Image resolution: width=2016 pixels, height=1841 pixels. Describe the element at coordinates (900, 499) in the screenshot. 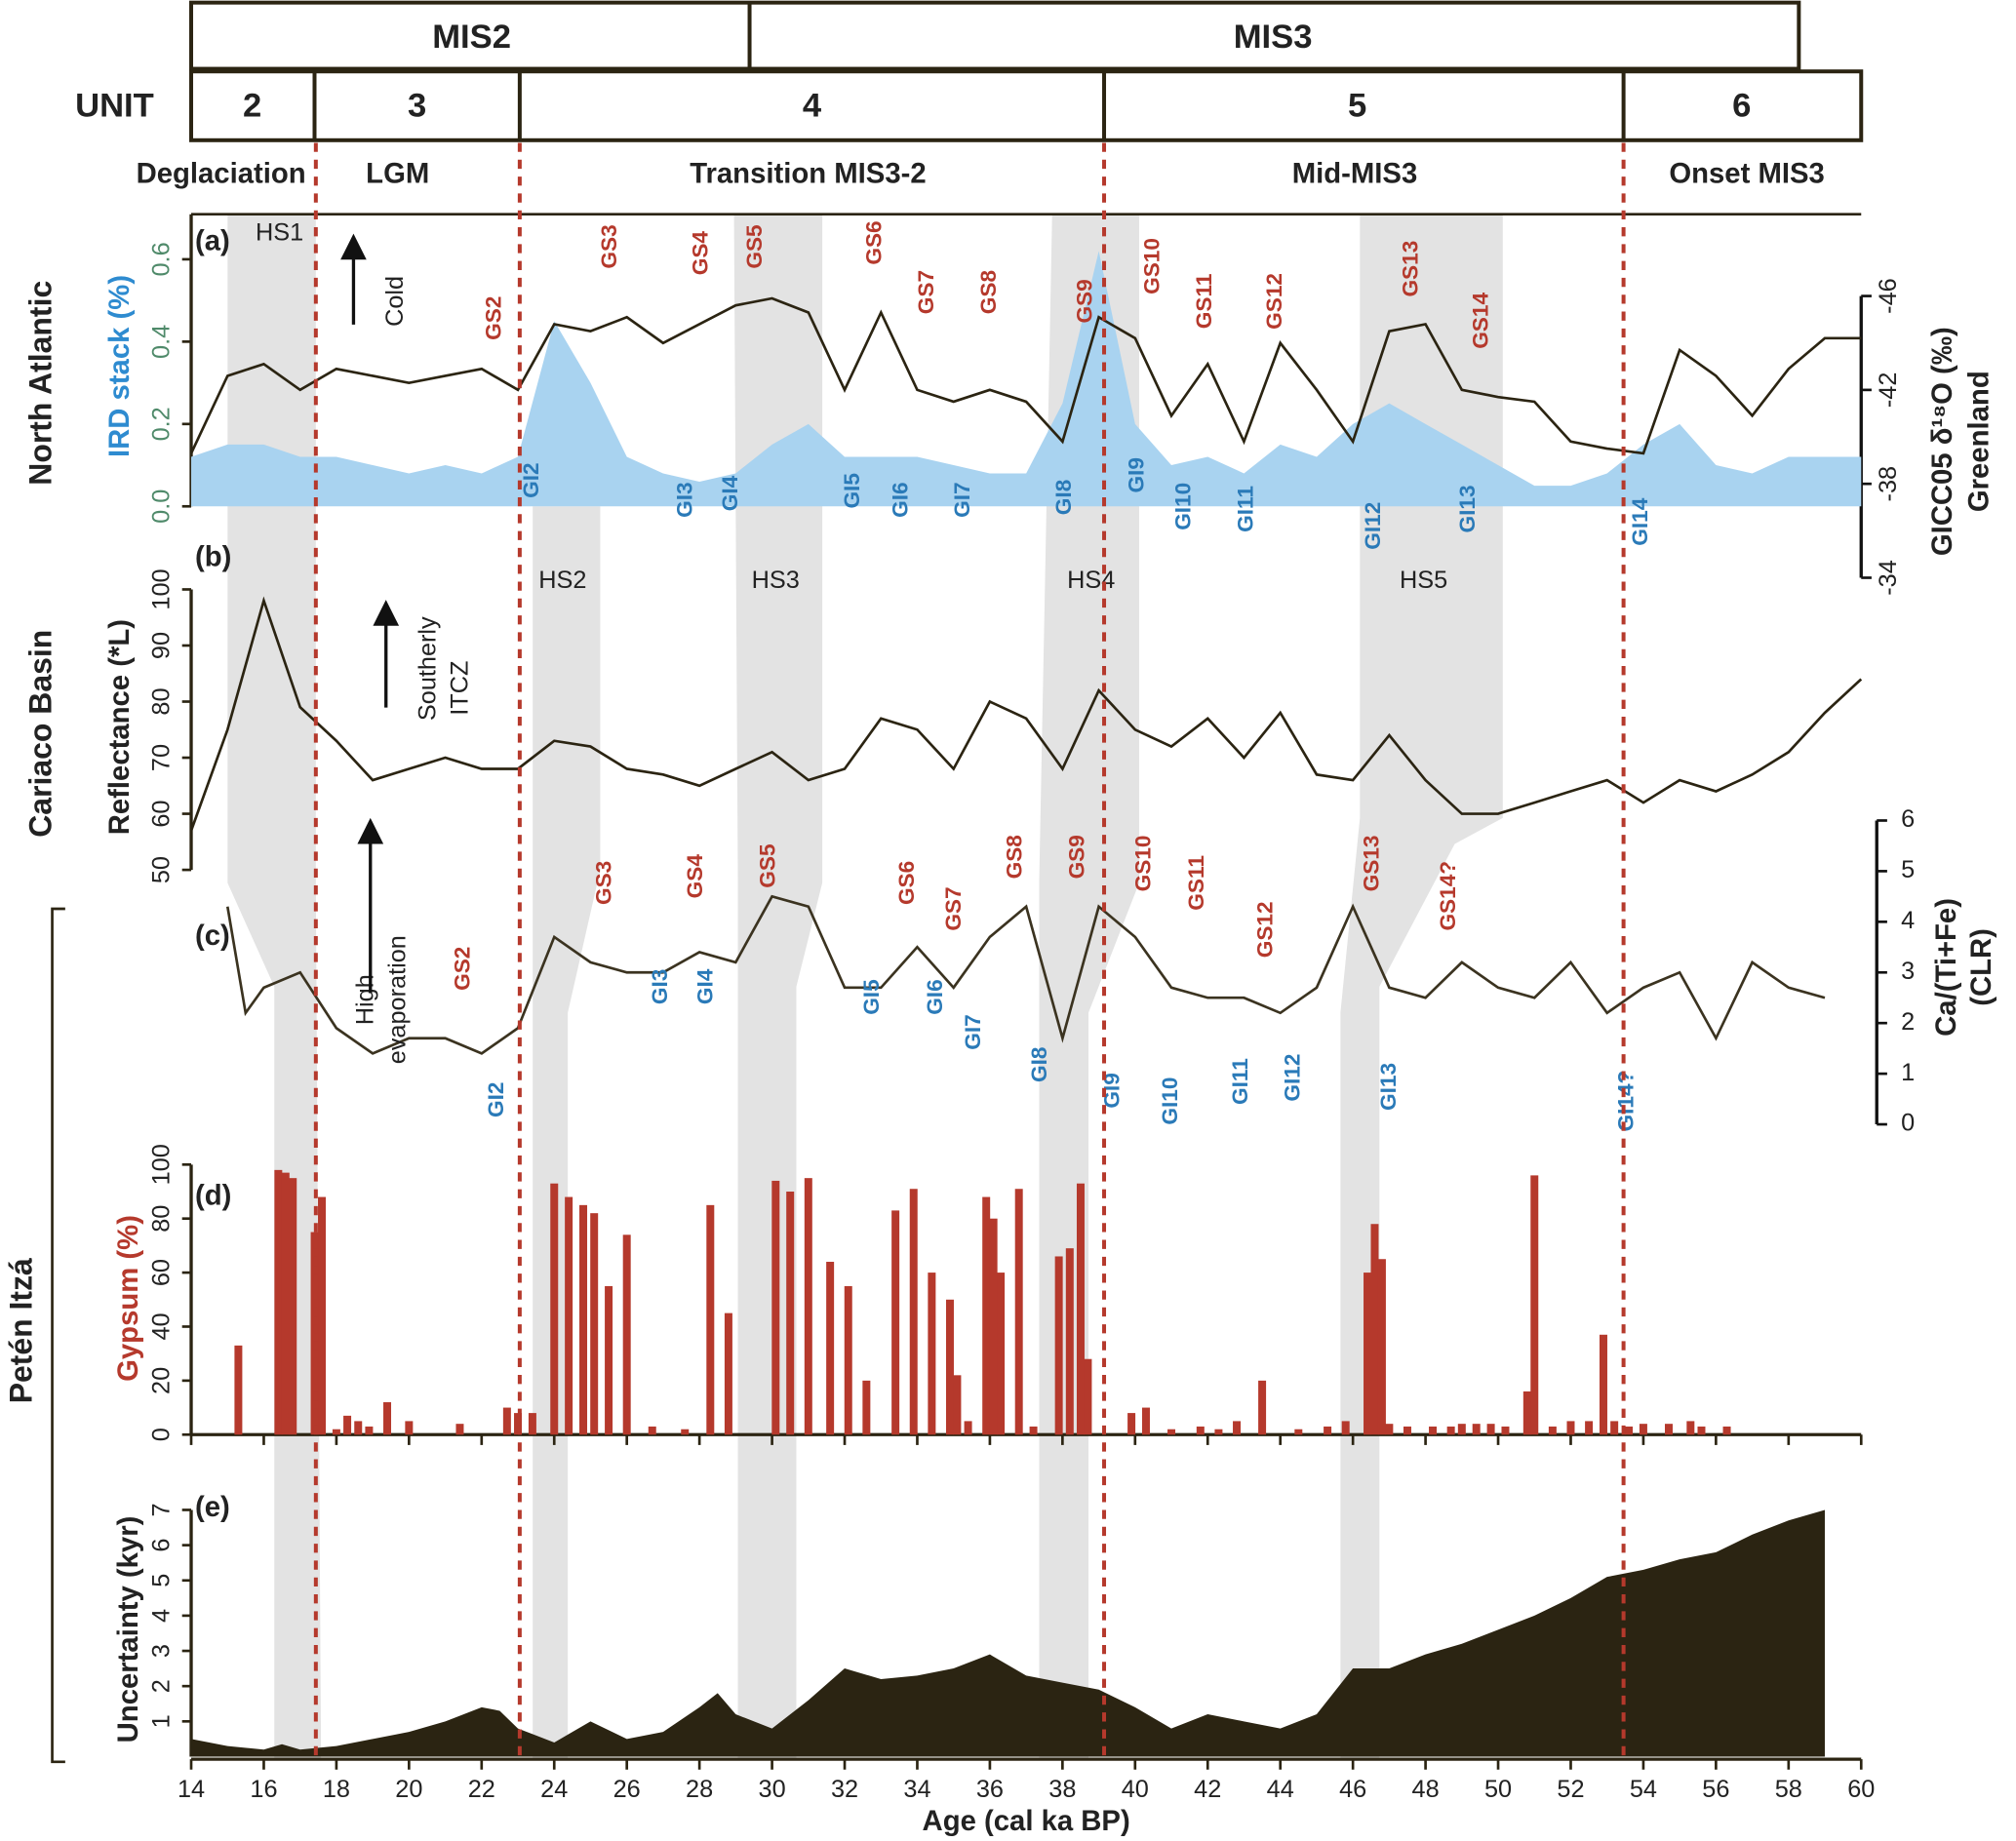

I see `annotation: GI6` at that location.